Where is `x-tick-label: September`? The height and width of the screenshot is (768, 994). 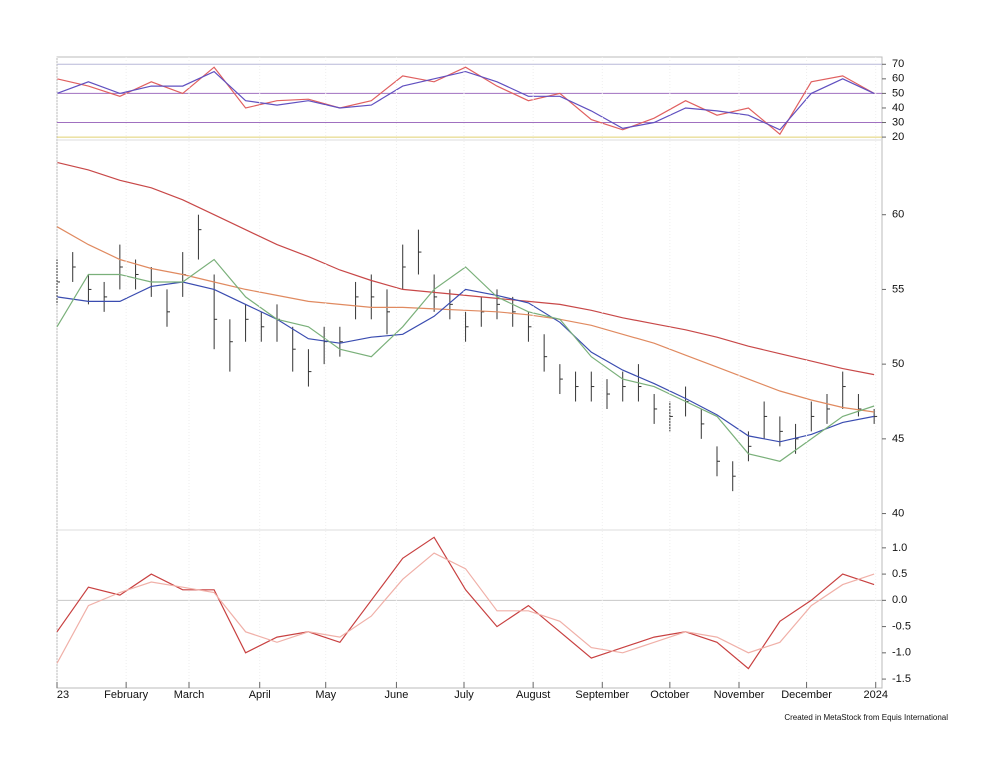 x-tick-label: September is located at coordinates (602, 695).